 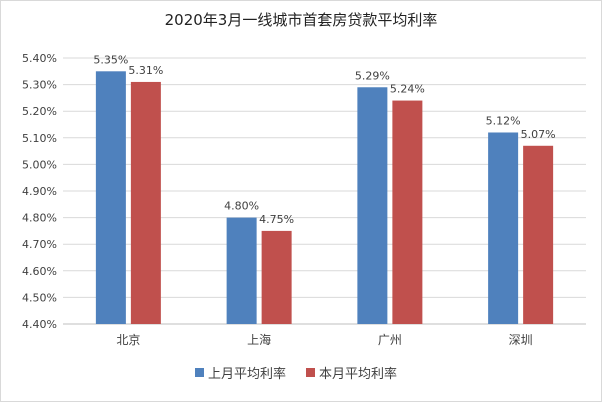 I want to click on data-label: 5.07%, so click(x=538, y=134).